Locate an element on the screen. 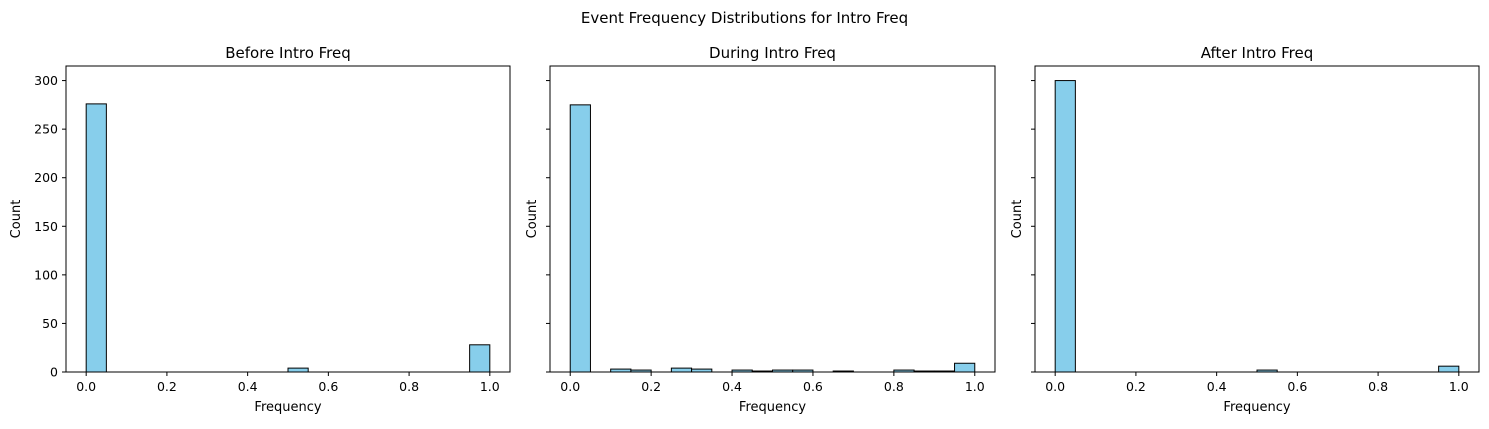 The image size is (1489, 429). y-tick-label-before-0: 0 is located at coordinates (54, 372).